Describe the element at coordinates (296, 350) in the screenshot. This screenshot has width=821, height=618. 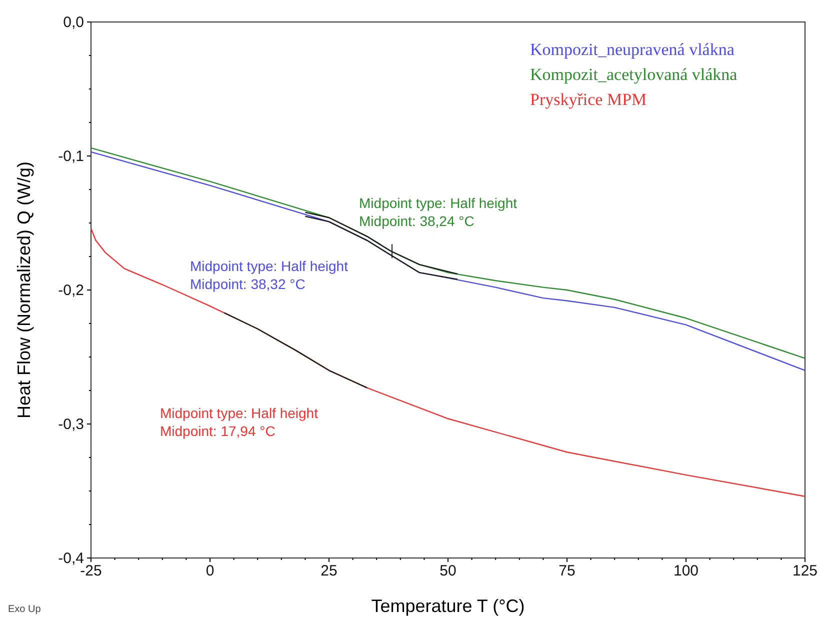
I see `line-series` at that location.